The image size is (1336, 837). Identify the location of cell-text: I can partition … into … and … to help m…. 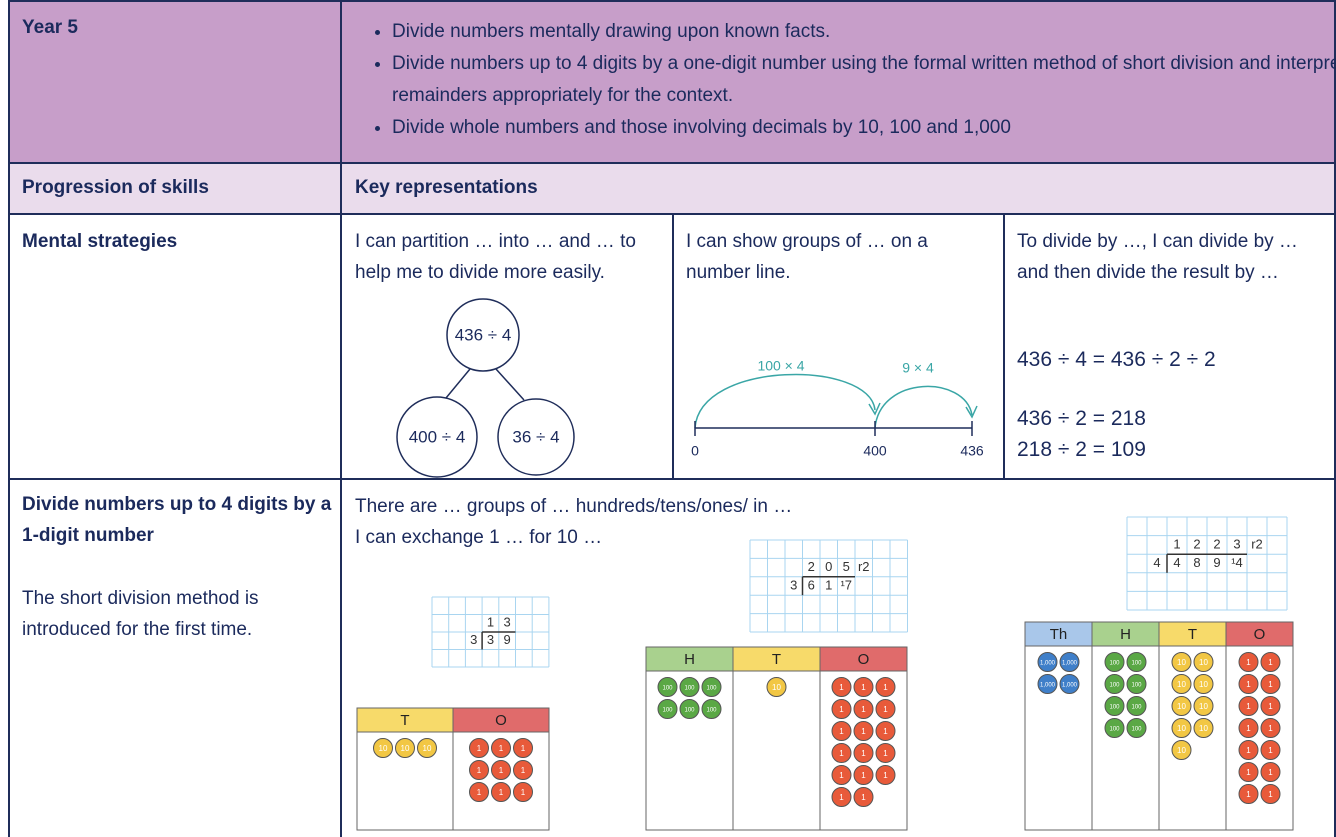
(495, 257).